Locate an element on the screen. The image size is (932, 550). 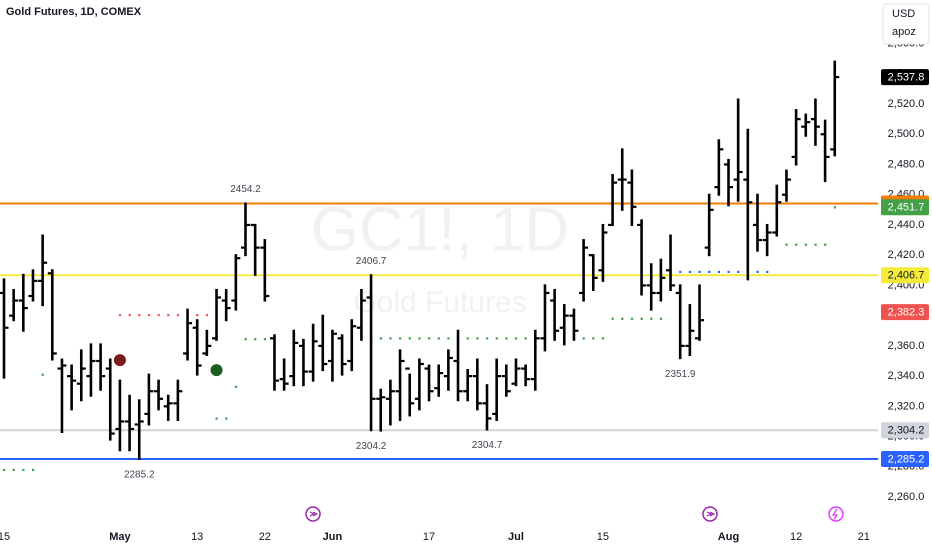
price-label: 2,451.7 is located at coordinates (906, 208).